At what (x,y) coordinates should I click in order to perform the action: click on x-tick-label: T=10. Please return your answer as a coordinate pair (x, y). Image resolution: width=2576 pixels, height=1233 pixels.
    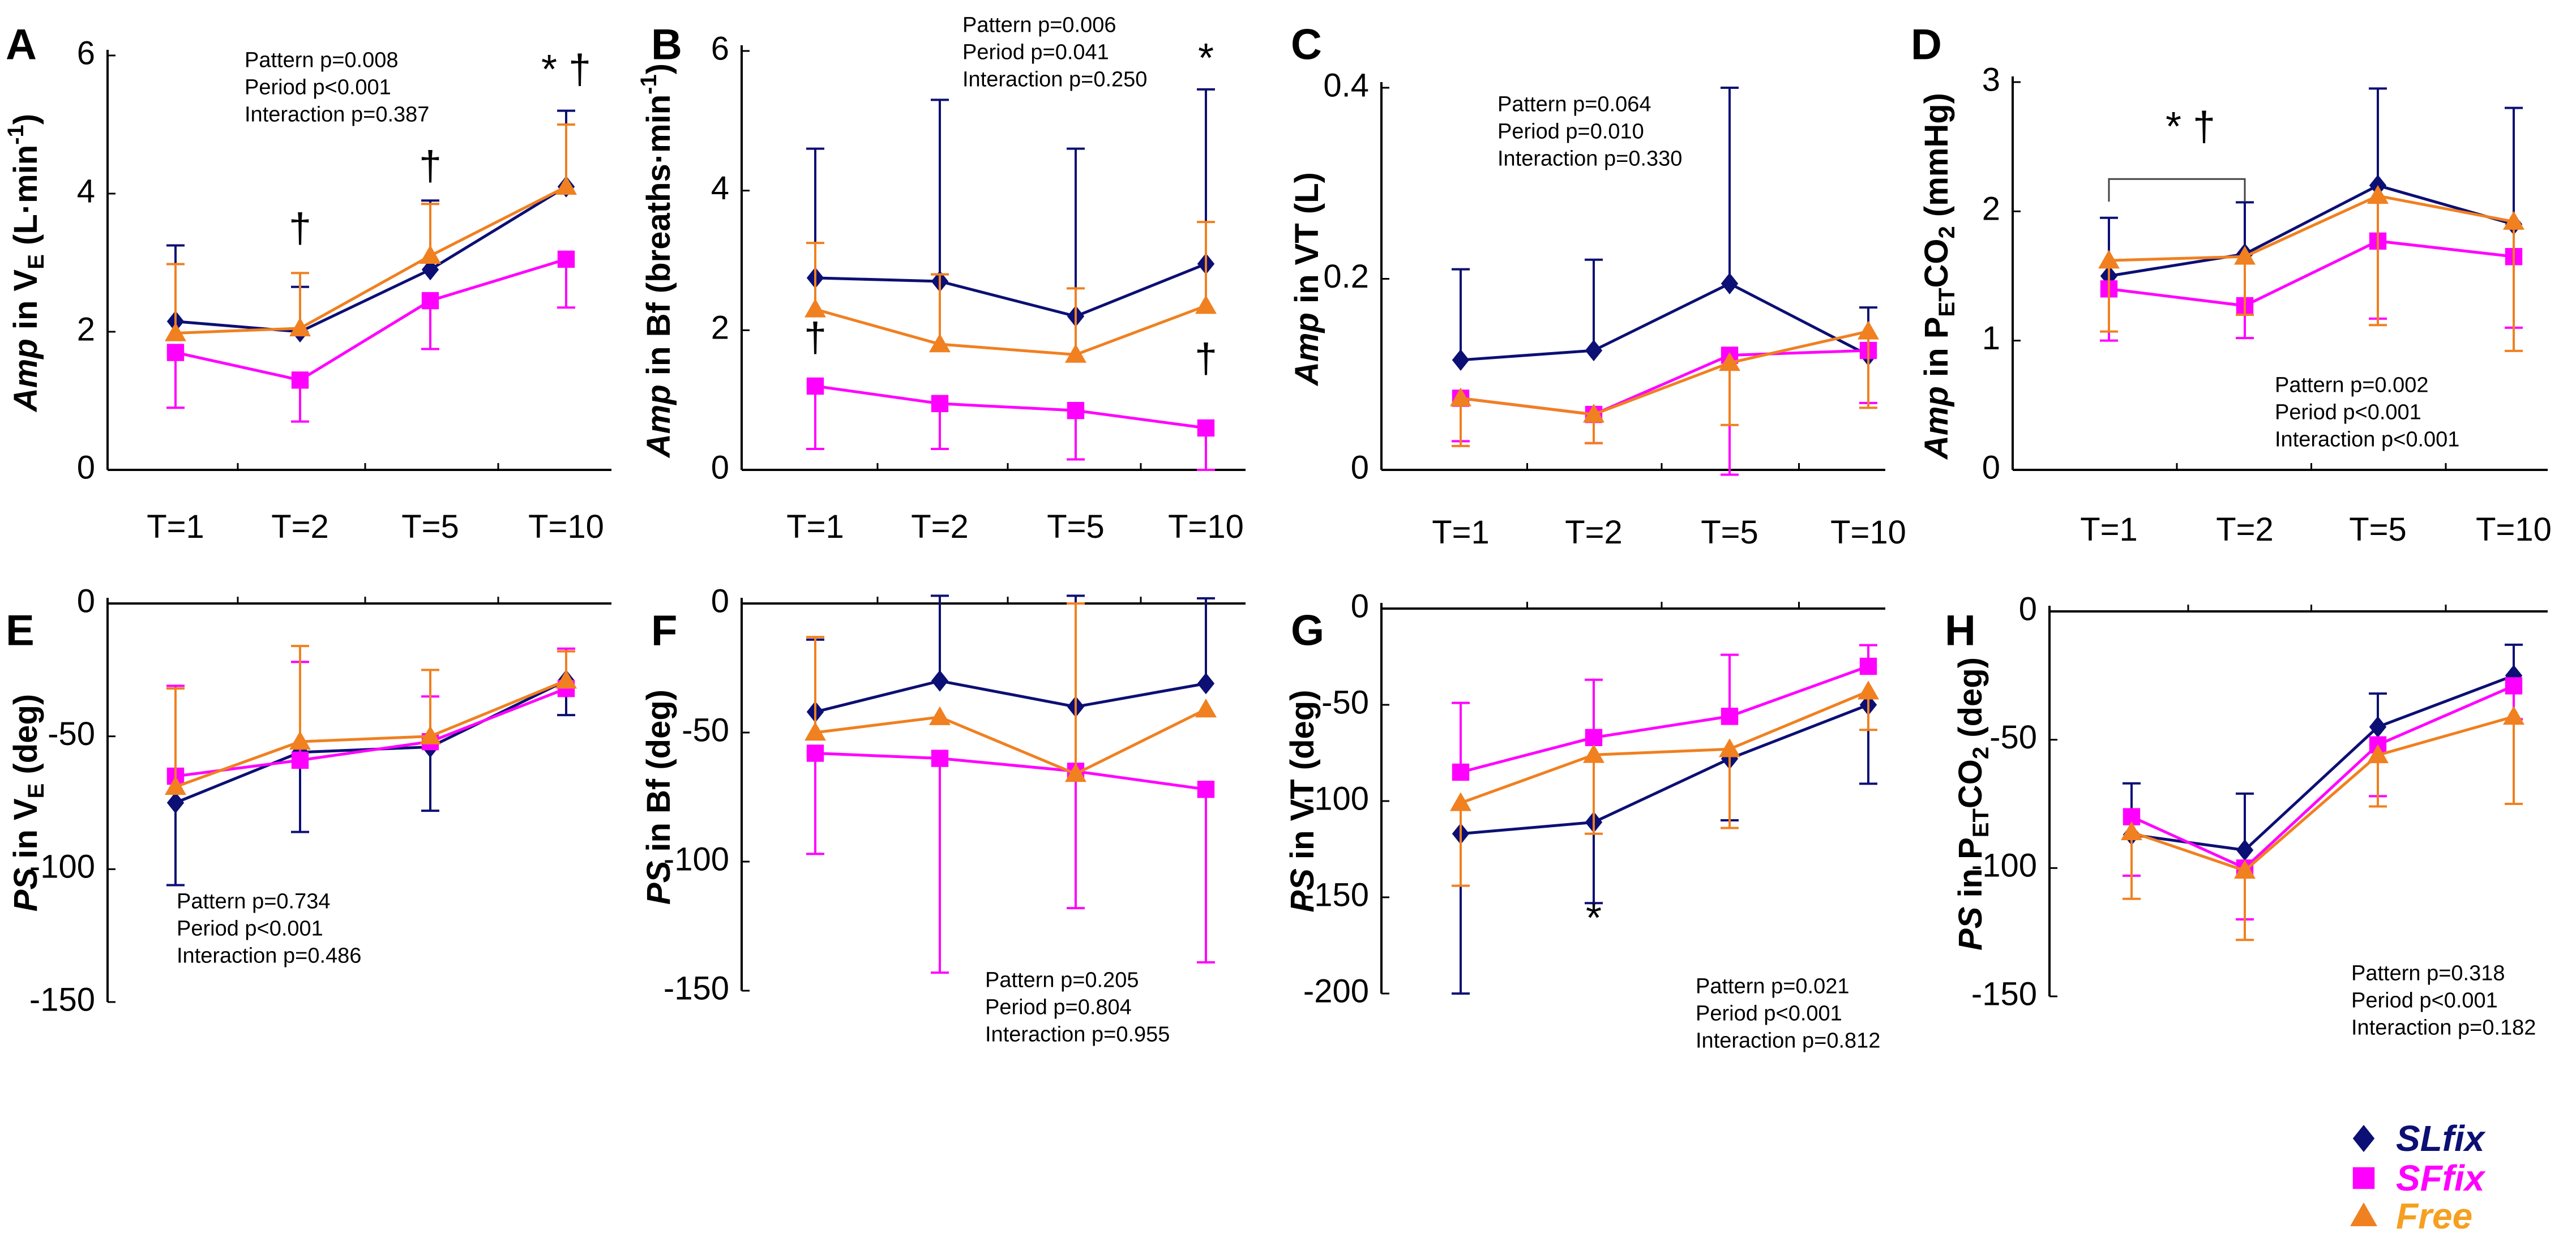
    Looking at the image, I should click on (1868, 532).